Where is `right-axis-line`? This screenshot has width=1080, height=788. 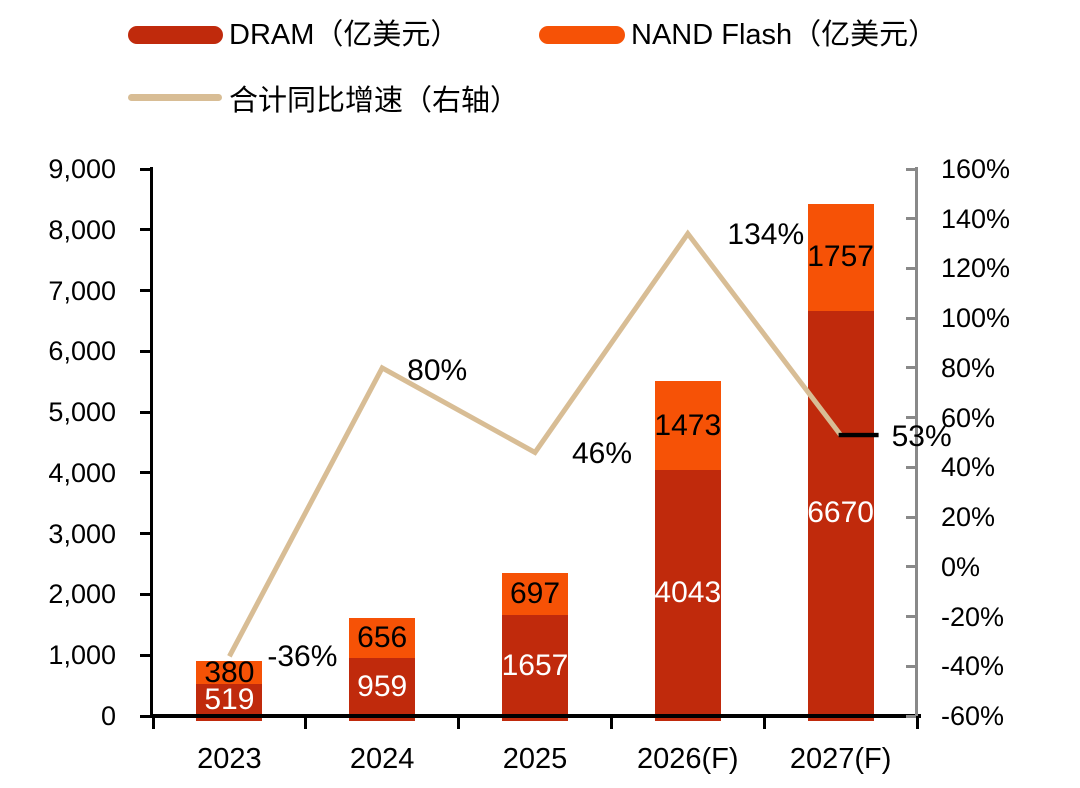 right-axis-line is located at coordinates (916, 442).